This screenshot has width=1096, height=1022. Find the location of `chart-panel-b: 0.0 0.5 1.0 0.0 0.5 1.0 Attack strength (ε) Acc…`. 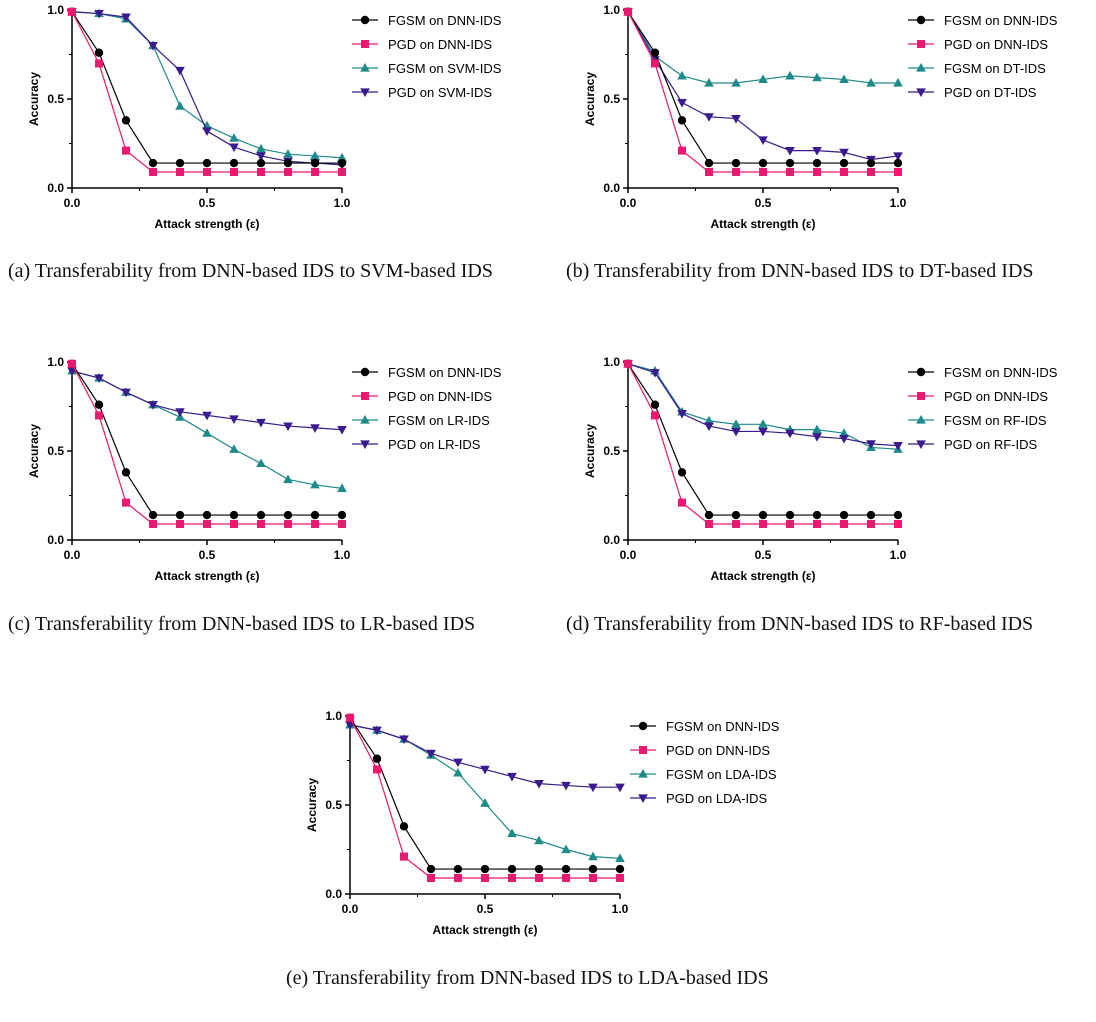

chart-panel-b: 0.0 0.5 1.0 0.0 0.5 1.0 Attack strength (ε) Acc… is located at coordinates (826, 120).